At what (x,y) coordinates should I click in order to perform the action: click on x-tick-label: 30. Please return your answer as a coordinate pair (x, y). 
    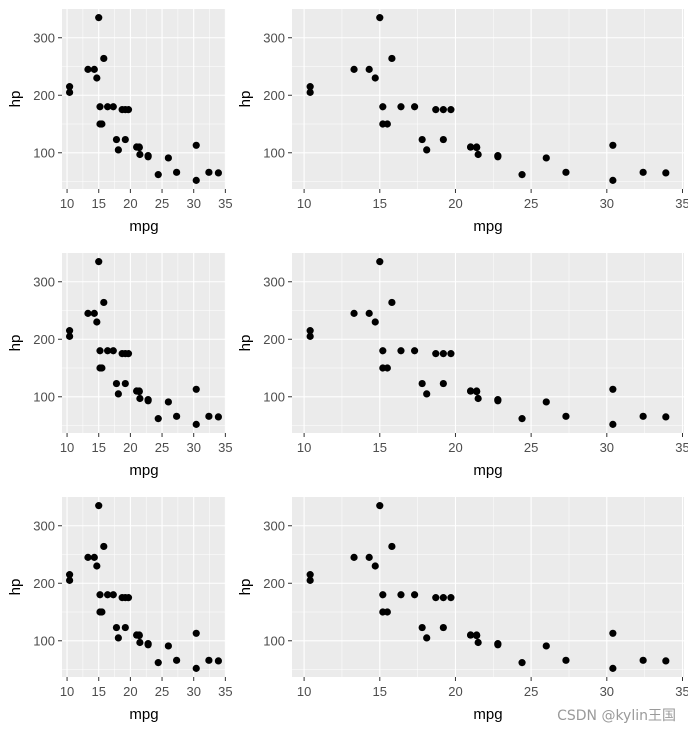
    Looking at the image, I should click on (193, 691).